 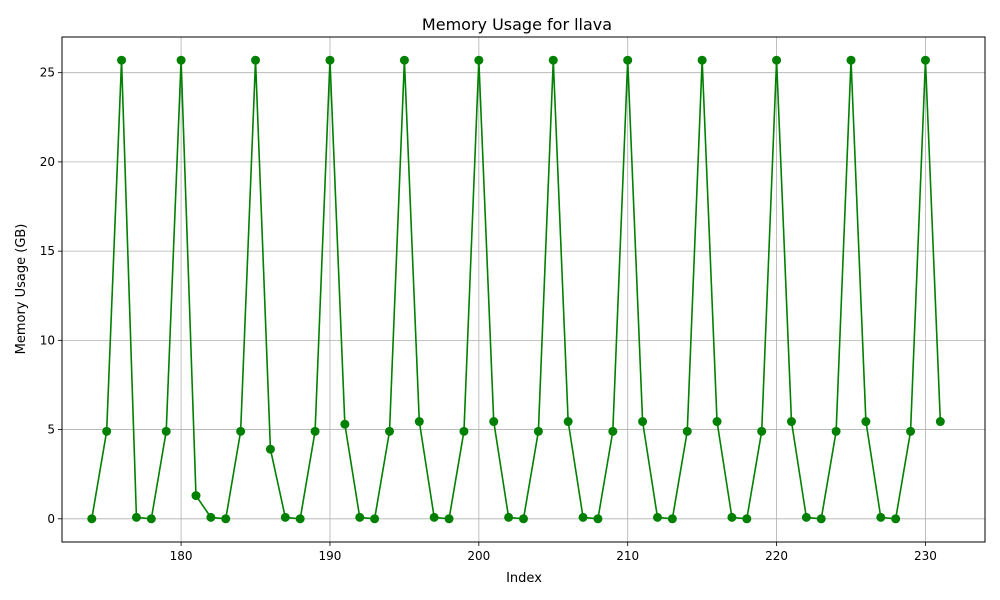 I want to click on y-tick-label: 25, so click(x=47, y=73).